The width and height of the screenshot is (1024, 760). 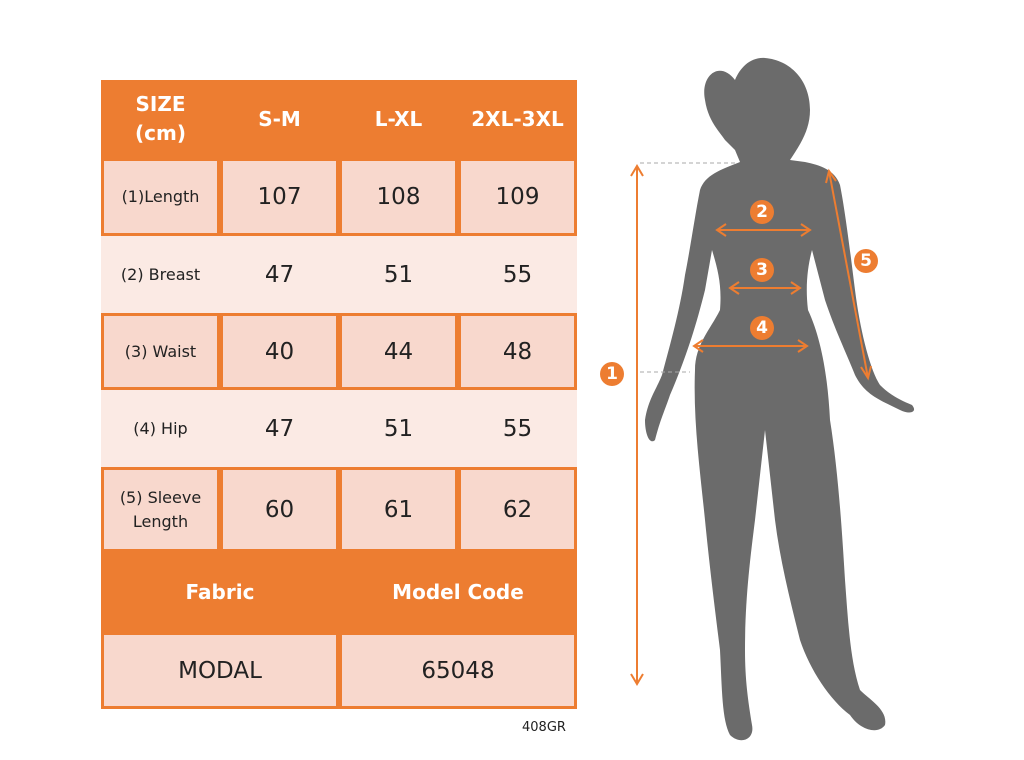 I want to click on column-header-text: 2XL-3XL, so click(x=517, y=118).